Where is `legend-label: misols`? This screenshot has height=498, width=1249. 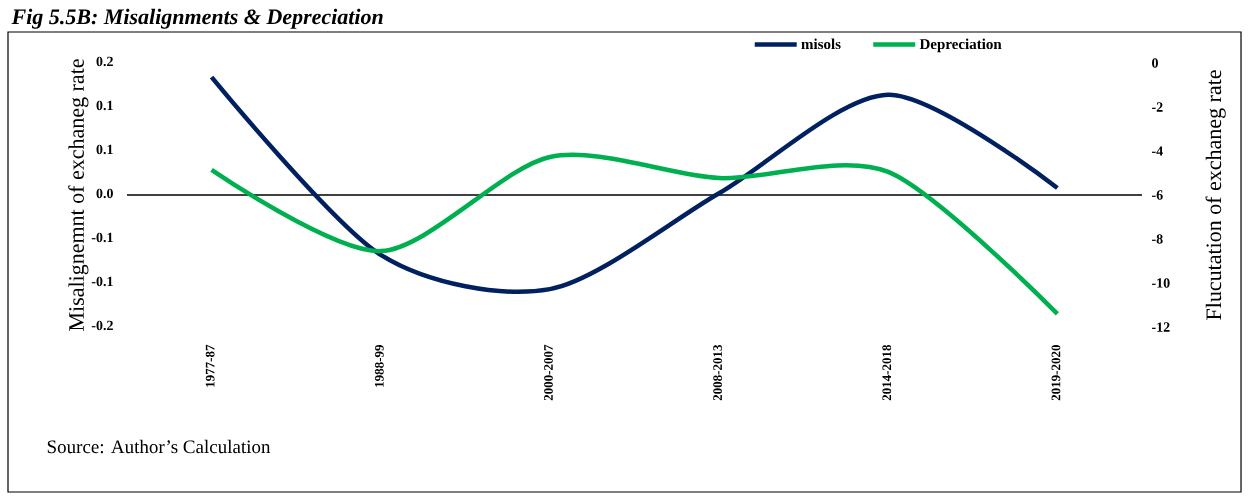 legend-label: misols is located at coordinates (821, 44).